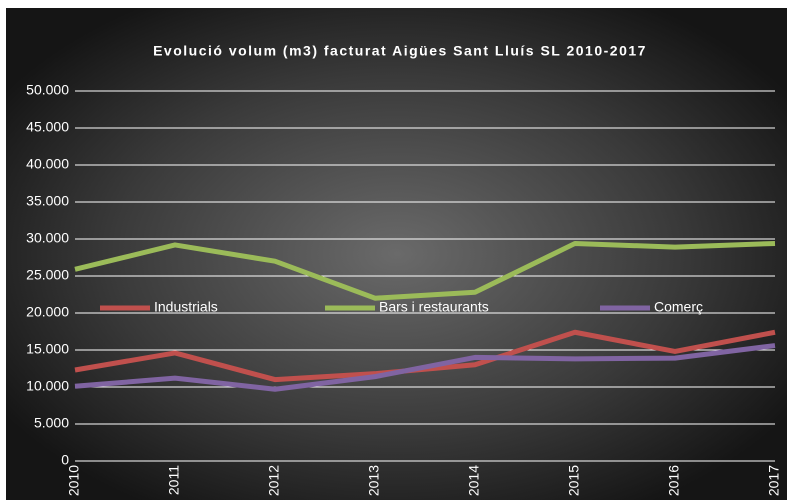  What do you see at coordinates (574, 480) in the screenshot?
I see `x-tick-label: 2015` at bounding box center [574, 480].